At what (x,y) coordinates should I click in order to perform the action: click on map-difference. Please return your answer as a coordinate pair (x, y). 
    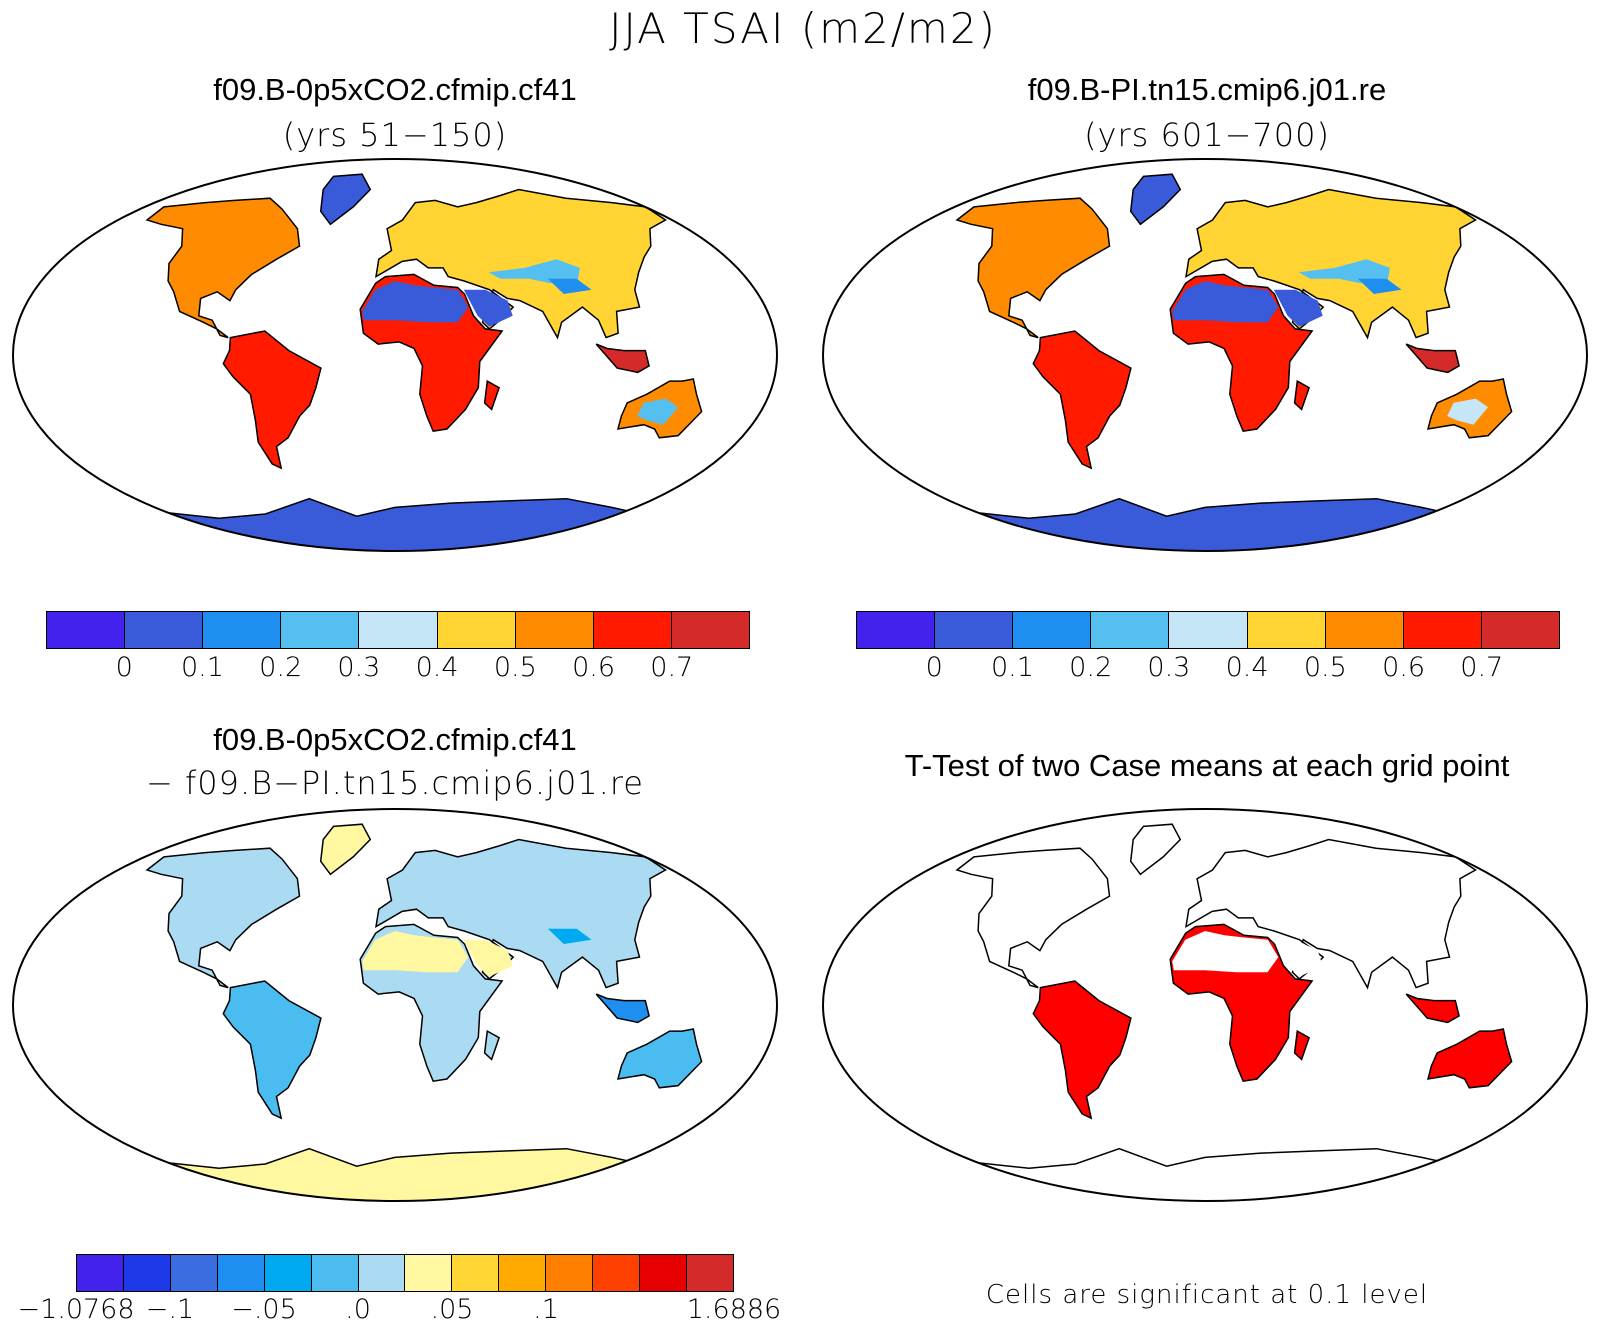
    Looking at the image, I should click on (395, 1005).